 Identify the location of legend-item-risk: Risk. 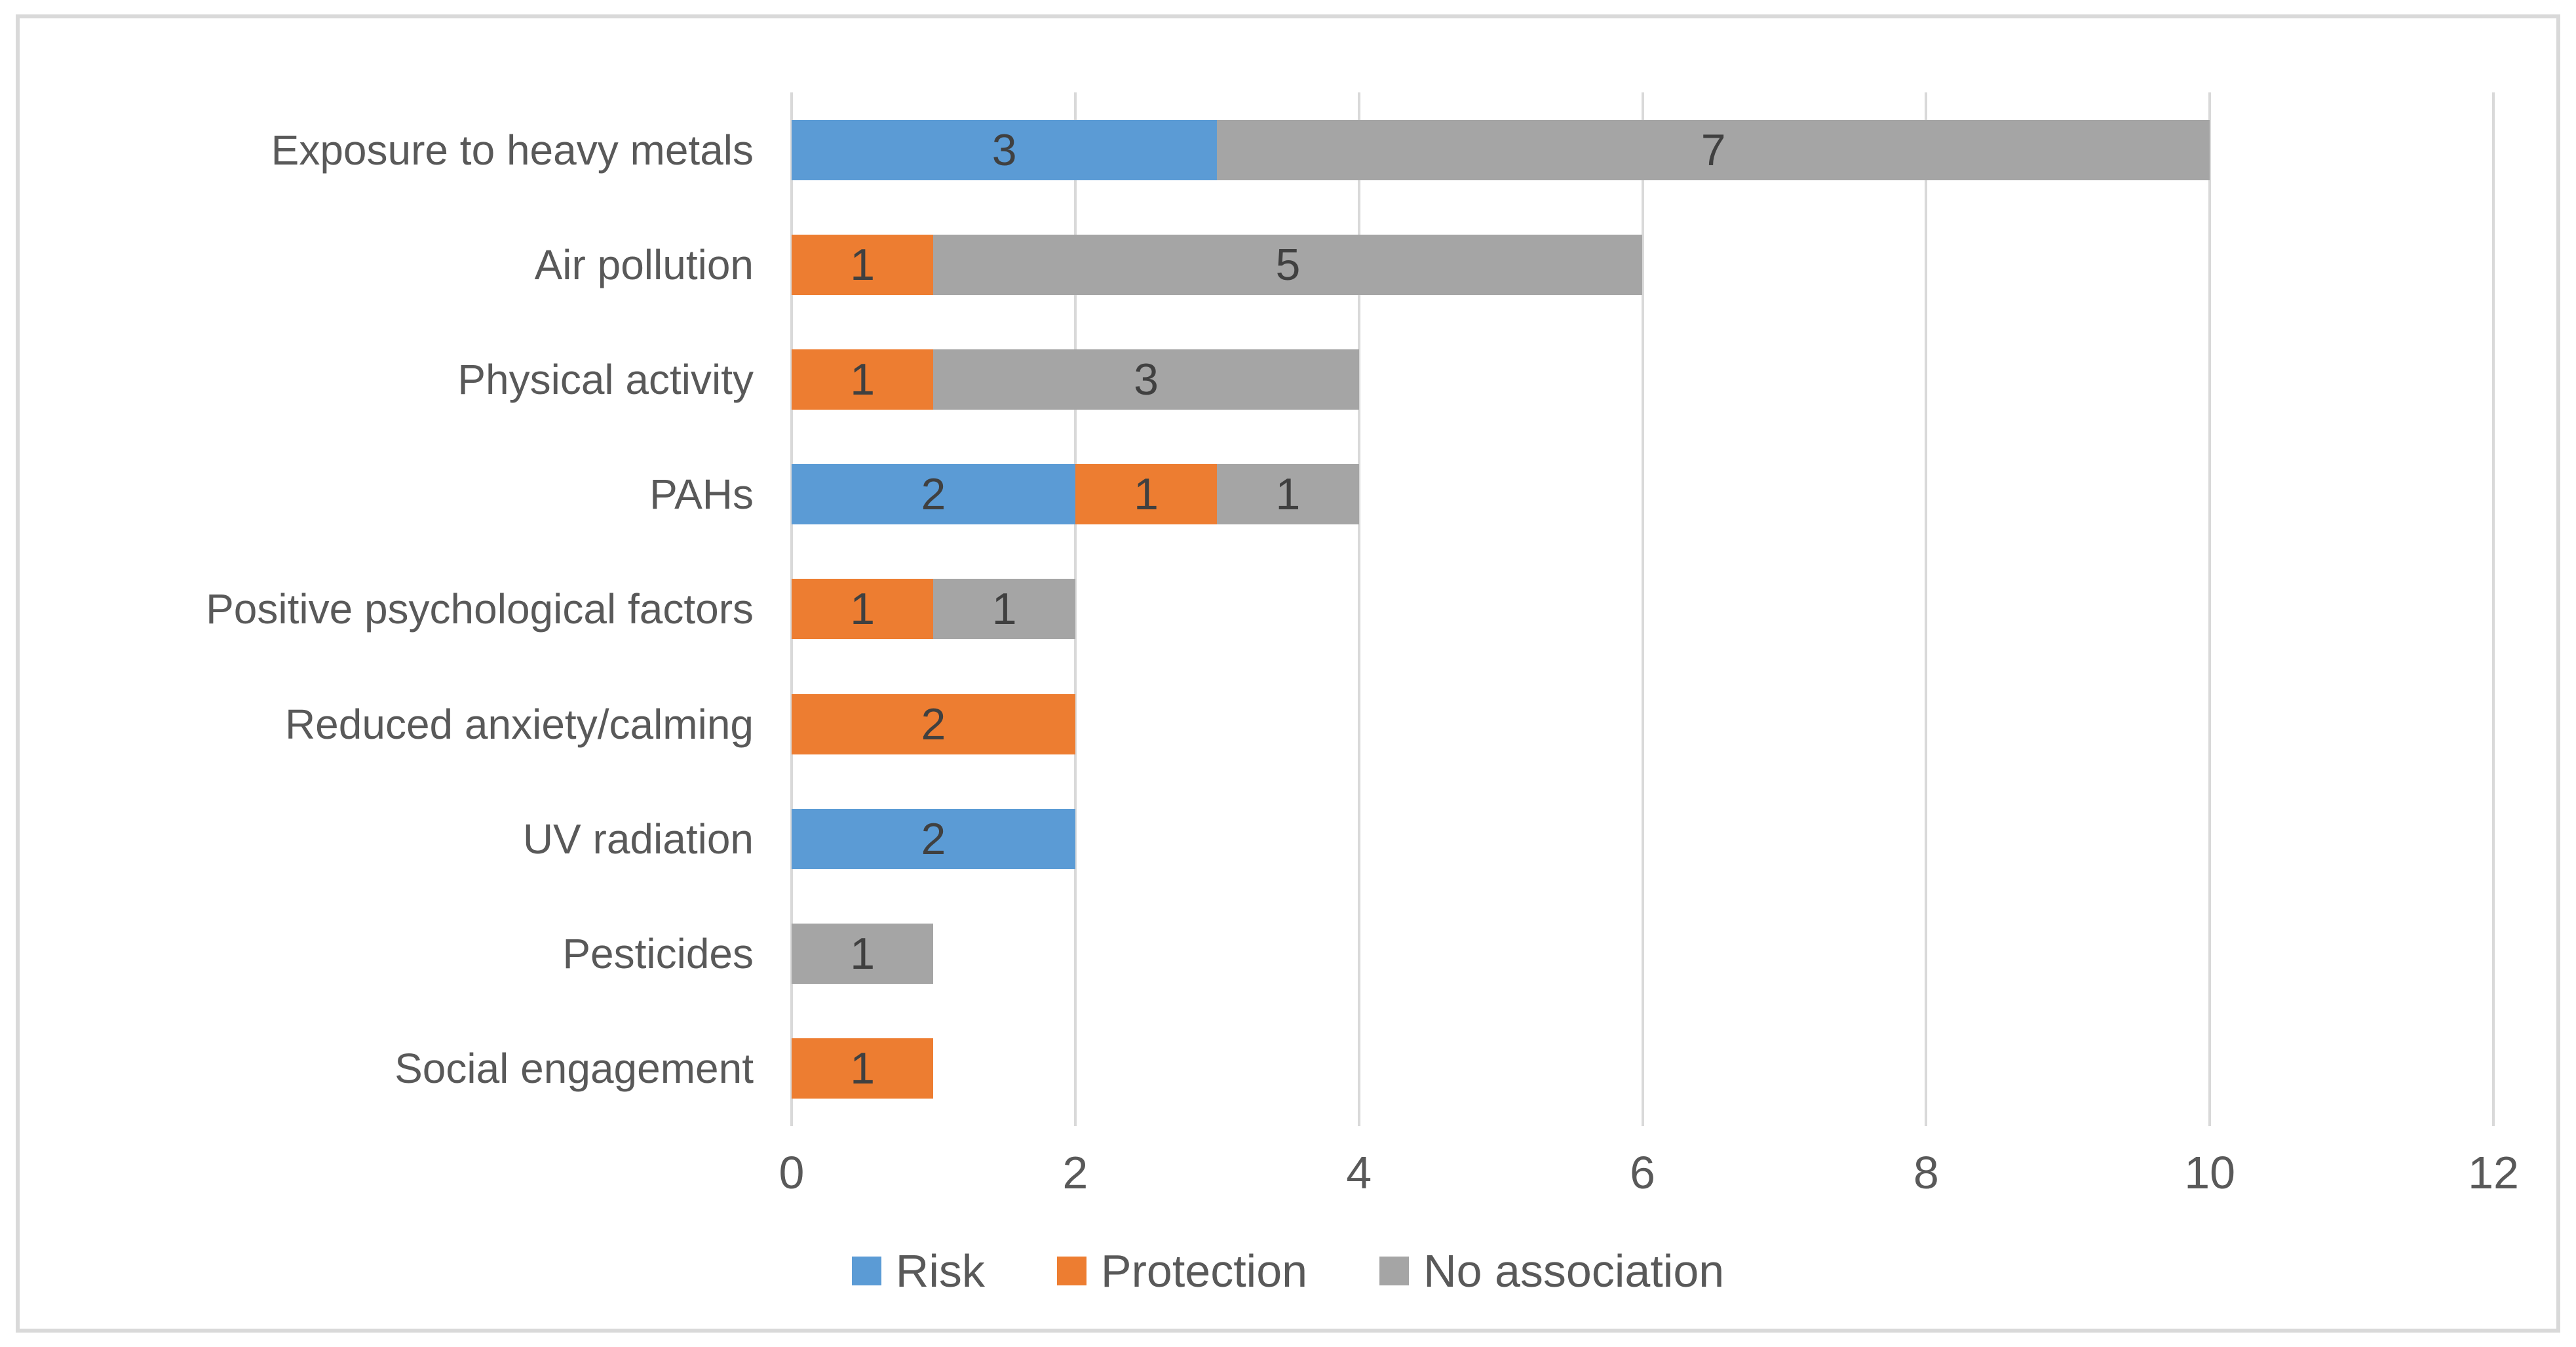
(918, 1271).